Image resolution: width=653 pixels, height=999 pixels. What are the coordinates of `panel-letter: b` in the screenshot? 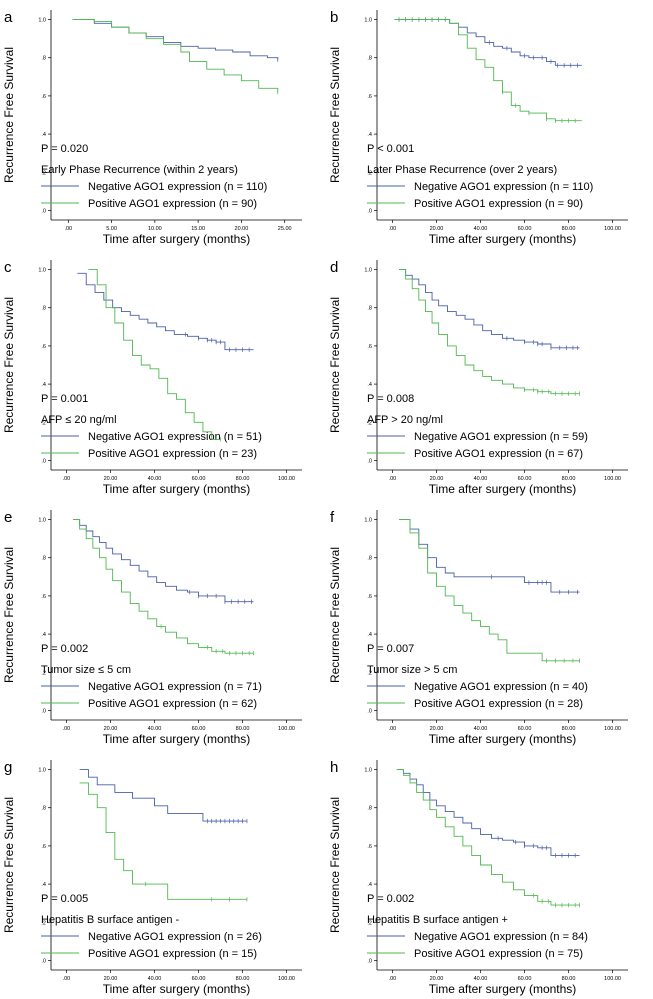 It's located at (334, 17).